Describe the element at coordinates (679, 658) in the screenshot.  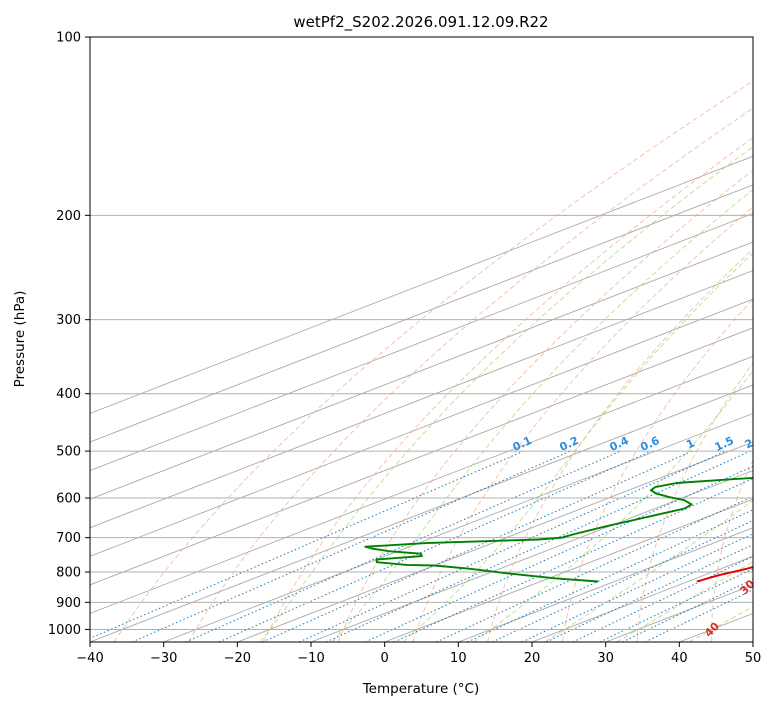
I see `x-tick-label: 40` at that location.